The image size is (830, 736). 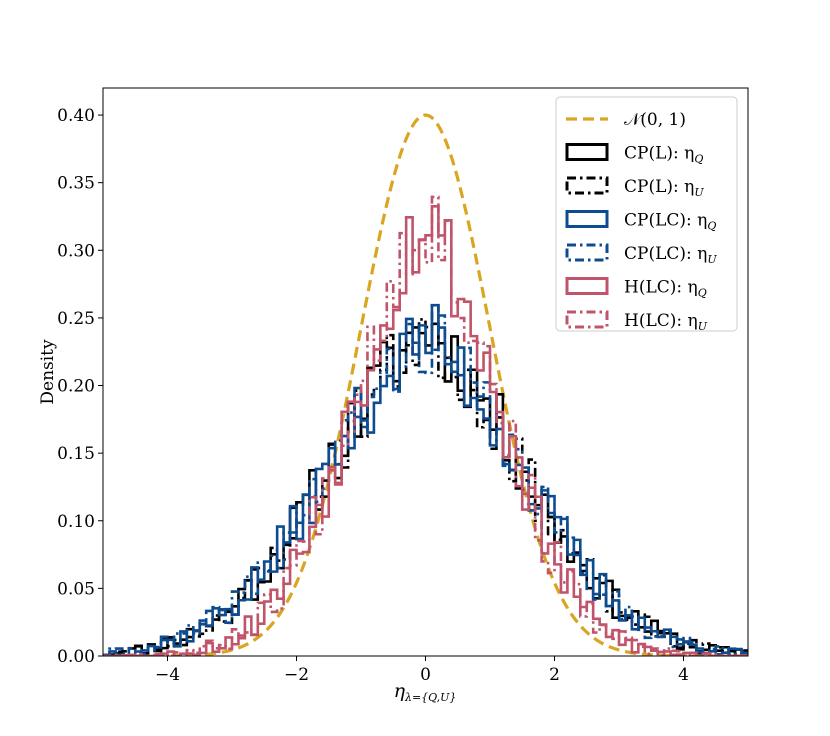 I want to click on x-axis-label-sub: λ={Q,U}, so click(x=430, y=697).